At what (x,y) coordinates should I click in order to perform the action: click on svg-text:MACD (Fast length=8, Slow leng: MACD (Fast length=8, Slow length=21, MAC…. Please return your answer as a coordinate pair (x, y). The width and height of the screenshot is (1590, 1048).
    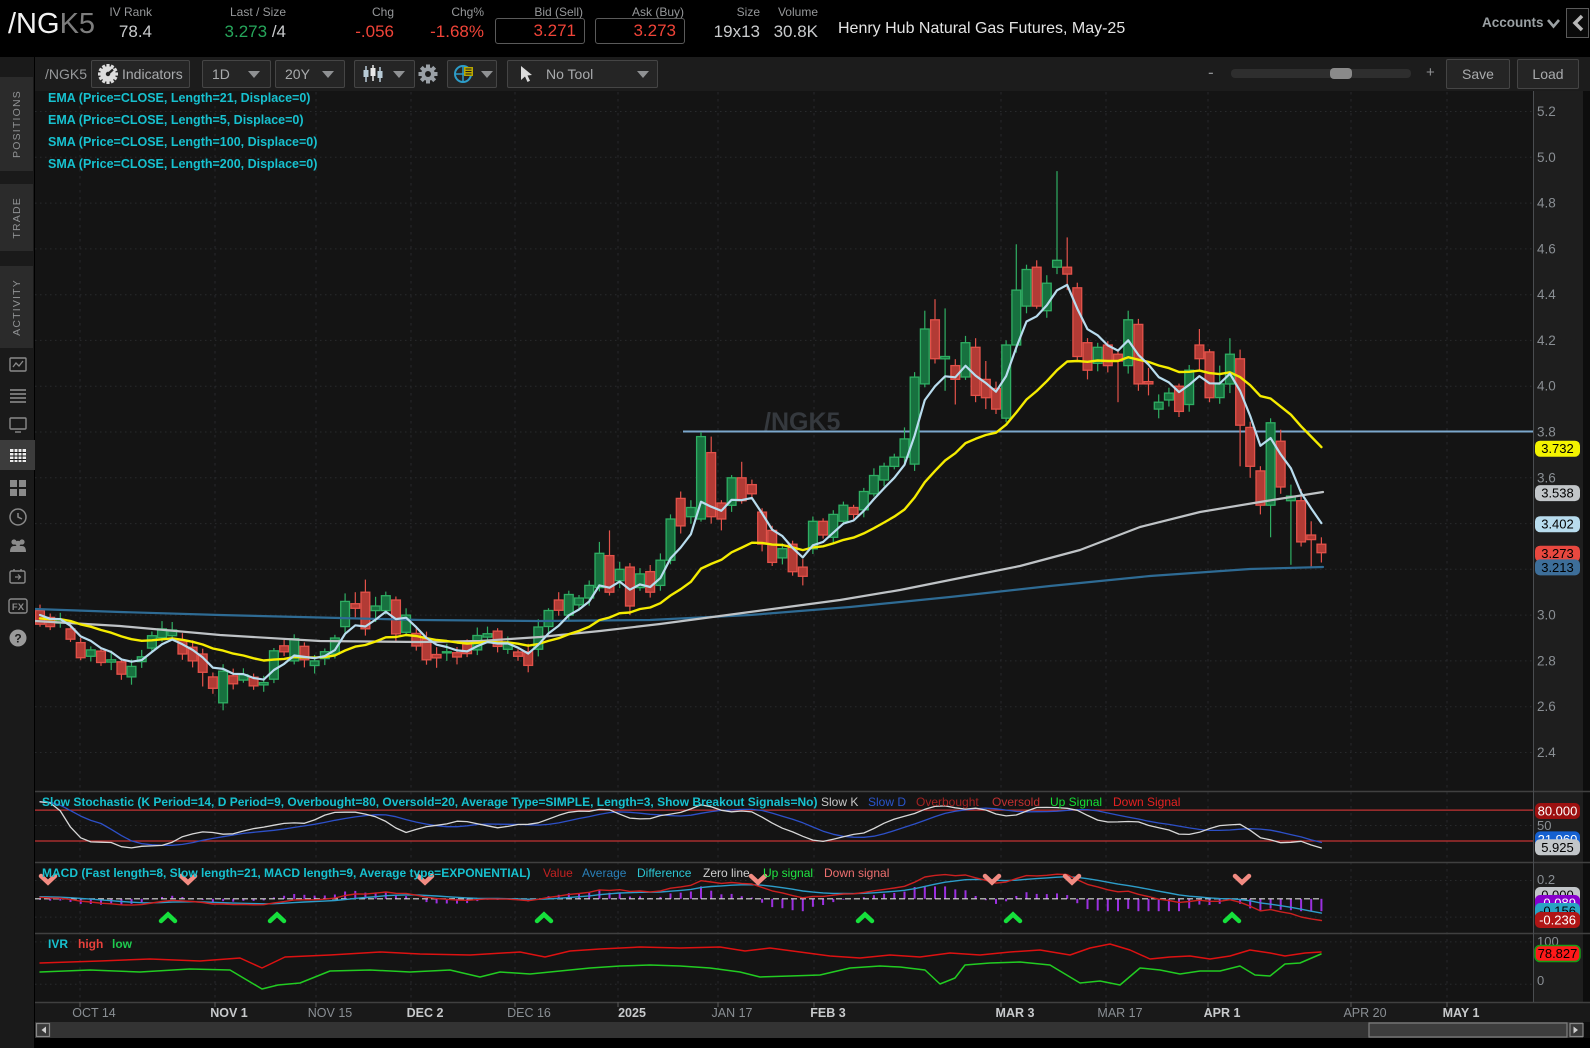
    Looking at the image, I should click on (286, 873).